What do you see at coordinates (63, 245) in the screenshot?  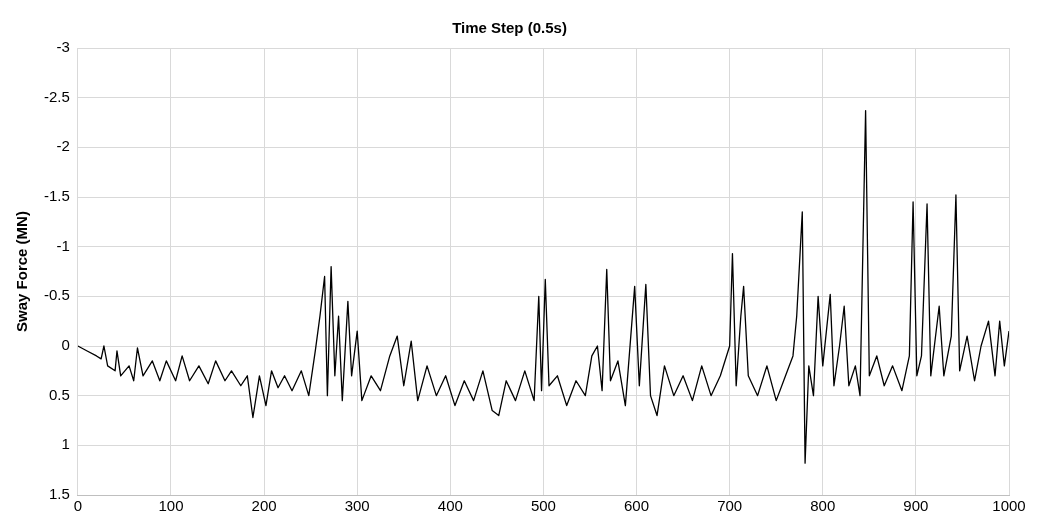 I see `y-tick-label: -1` at bounding box center [63, 245].